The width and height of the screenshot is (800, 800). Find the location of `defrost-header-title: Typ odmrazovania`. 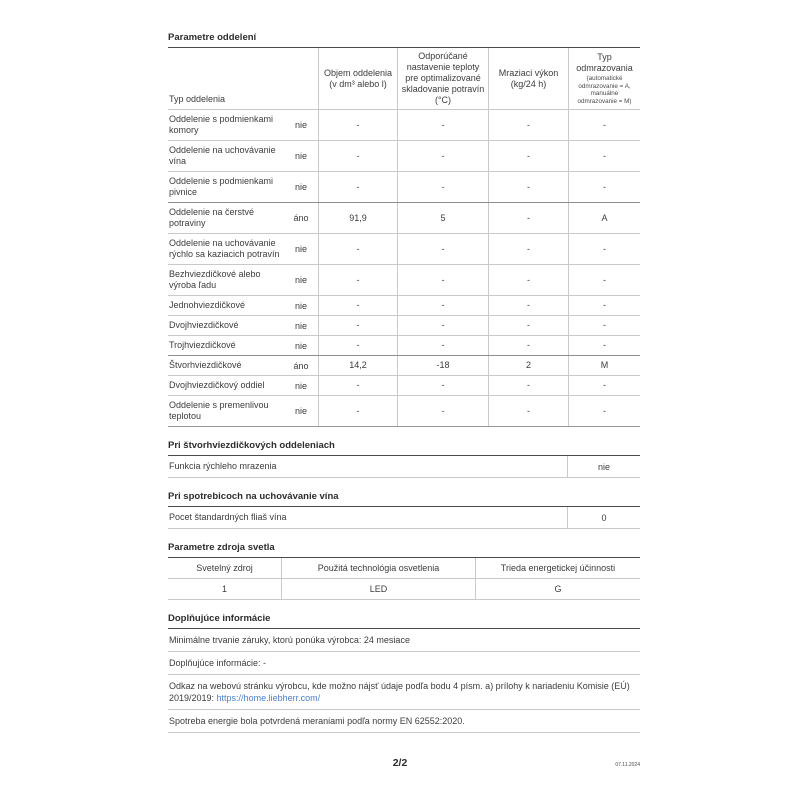

defrost-header-title: Typ odmrazovania is located at coordinates (604, 62).